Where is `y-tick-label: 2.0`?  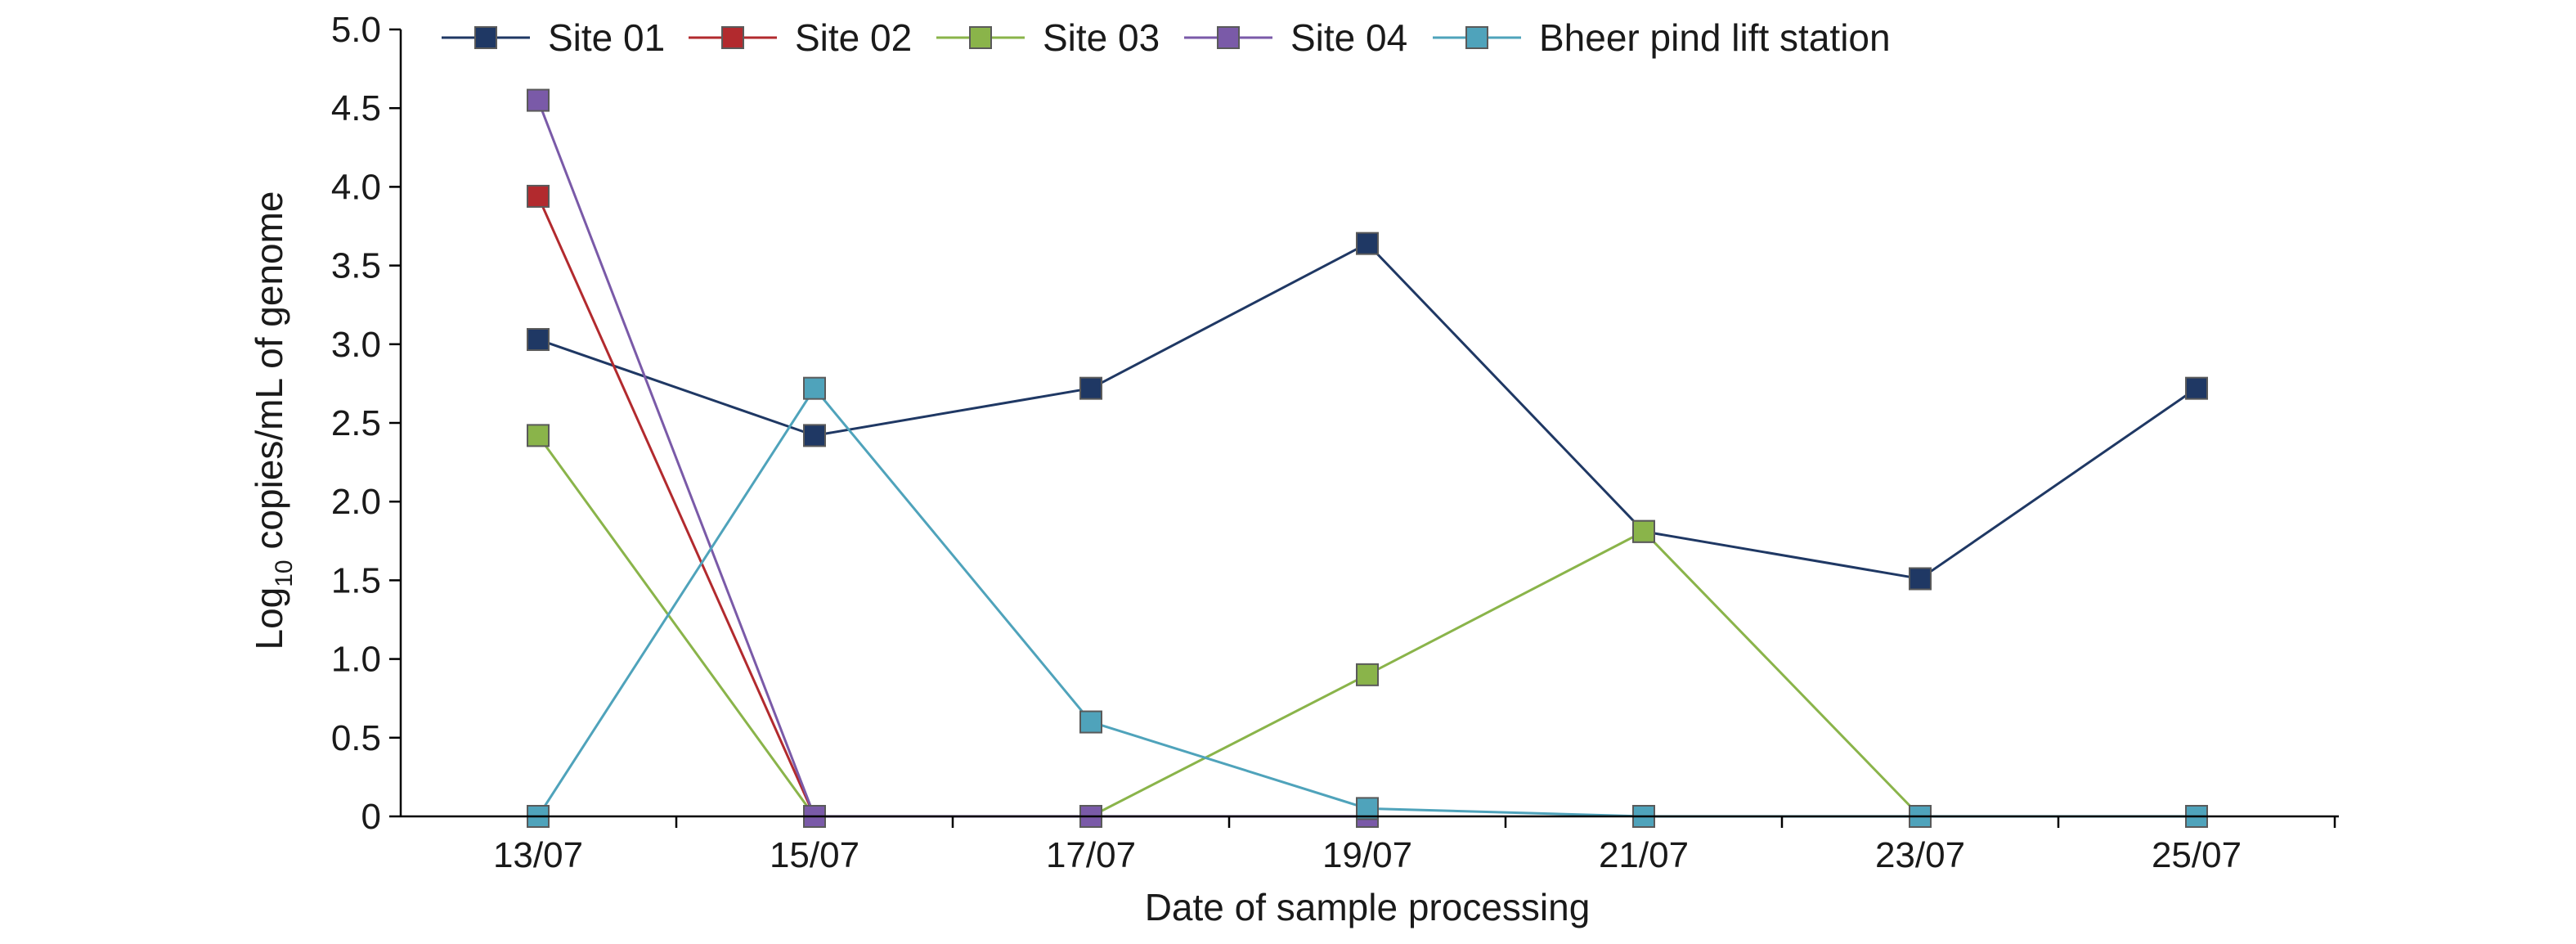
y-tick-label: 2.0 is located at coordinates (356, 502).